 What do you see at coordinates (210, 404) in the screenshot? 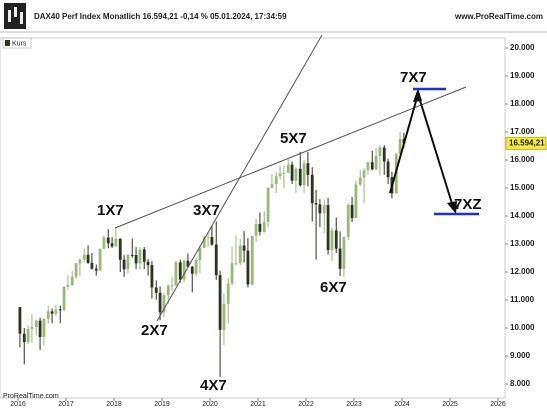
I see `x-tick-label: 2020` at bounding box center [210, 404].